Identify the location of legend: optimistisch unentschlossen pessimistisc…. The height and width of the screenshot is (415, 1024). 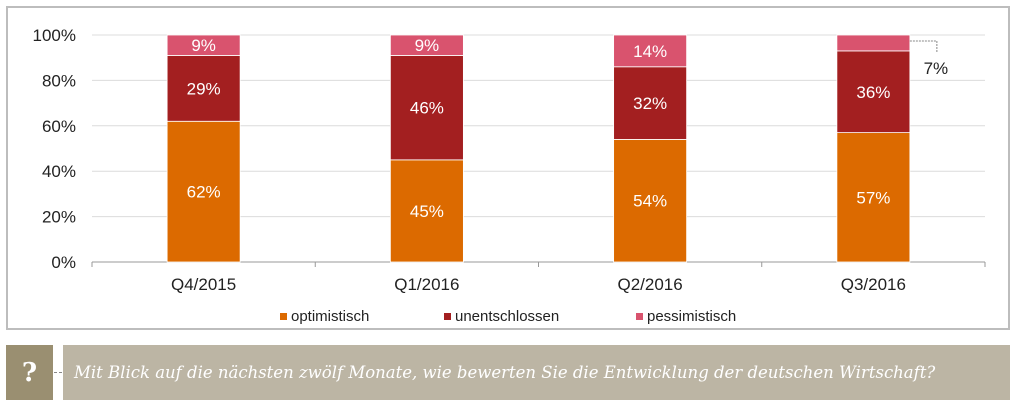
(512, 319).